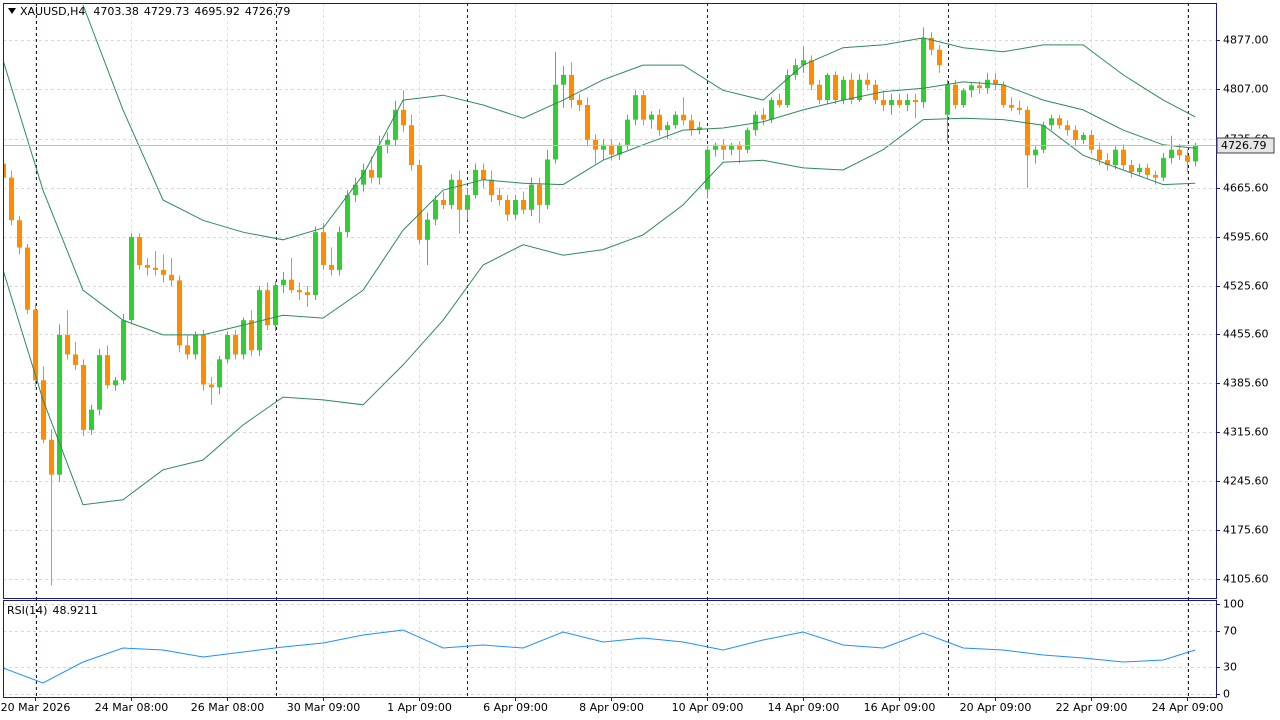 The width and height of the screenshot is (1280, 720). I want to click on rsi-pane, so click(599, 656).